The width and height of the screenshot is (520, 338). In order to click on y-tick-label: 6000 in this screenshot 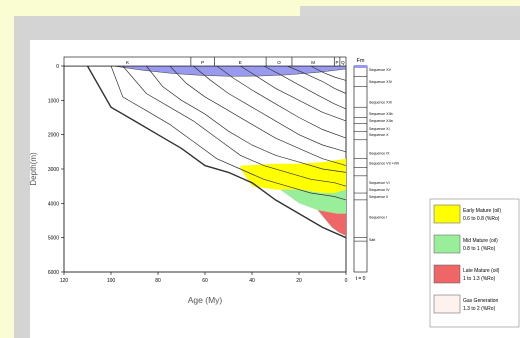, I will do `click(53, 273)`.